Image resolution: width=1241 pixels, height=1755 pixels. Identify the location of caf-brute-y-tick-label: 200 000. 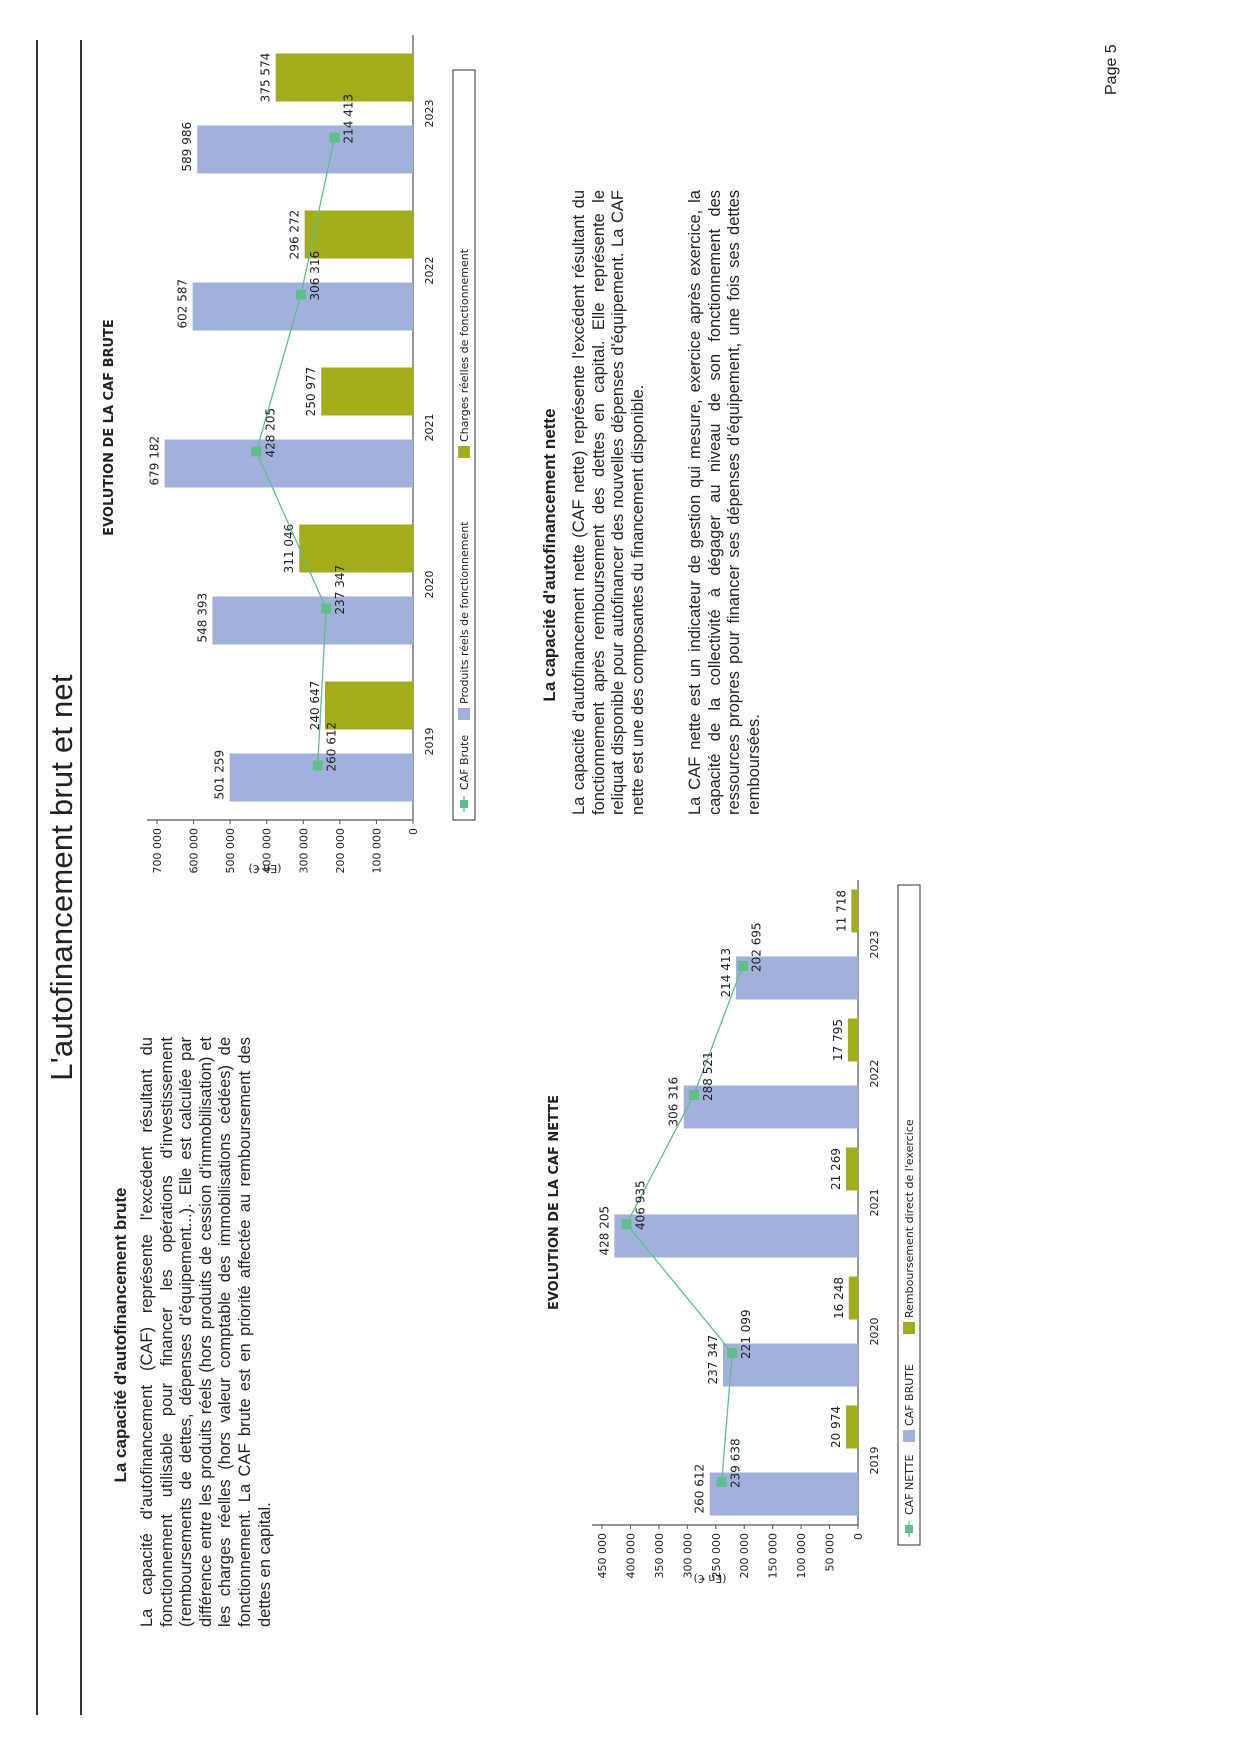
(340, 851).